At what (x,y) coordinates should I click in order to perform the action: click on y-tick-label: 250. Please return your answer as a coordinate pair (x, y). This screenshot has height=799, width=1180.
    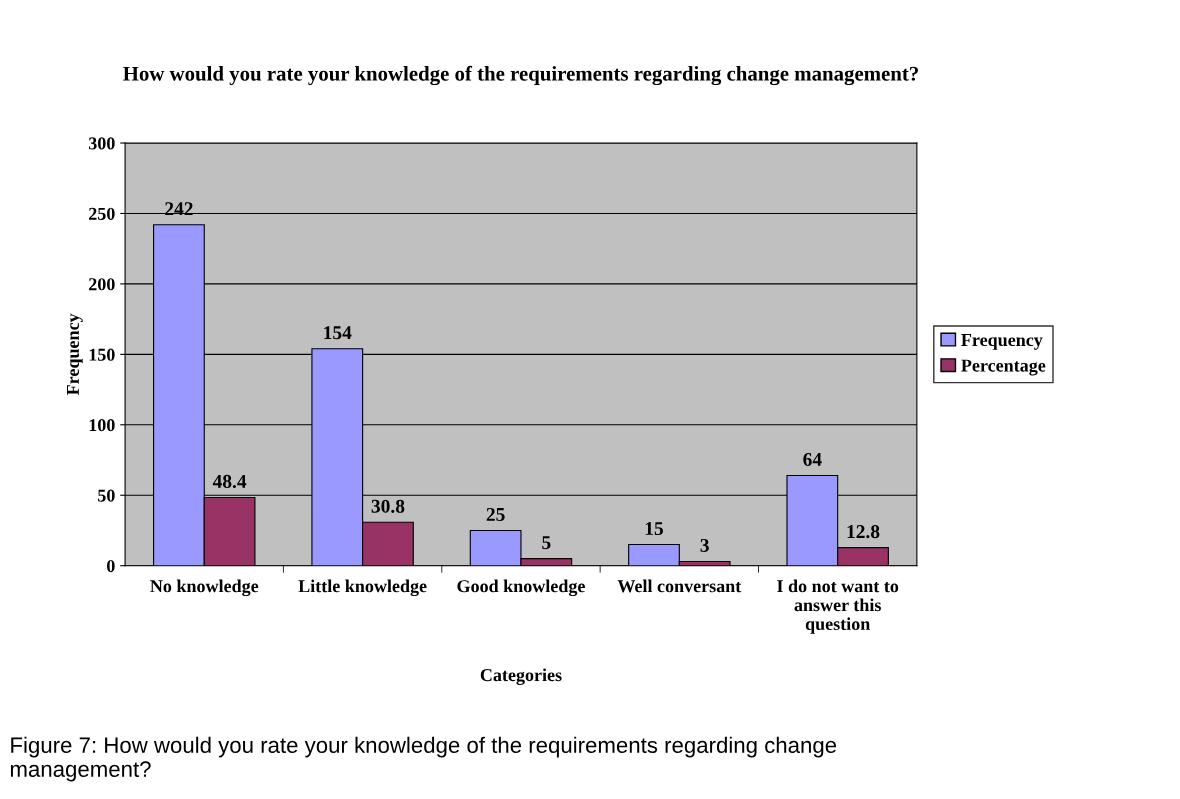
    Looking at the image, I should click on (102, 213).